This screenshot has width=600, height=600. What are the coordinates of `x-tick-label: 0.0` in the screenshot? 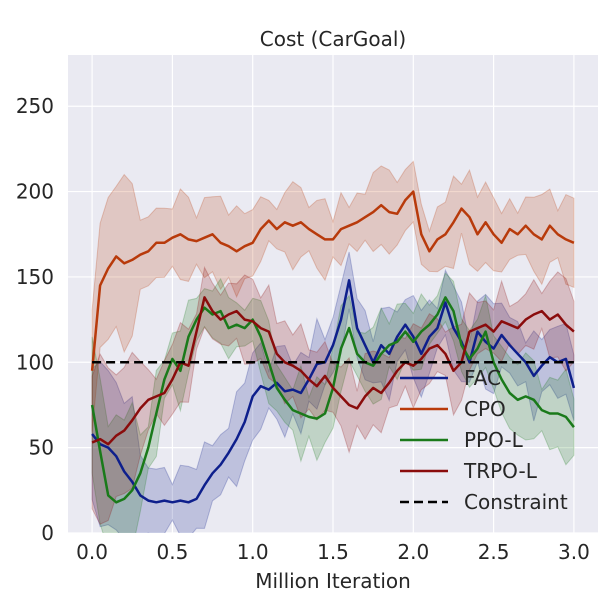 It's located at (92, 552).